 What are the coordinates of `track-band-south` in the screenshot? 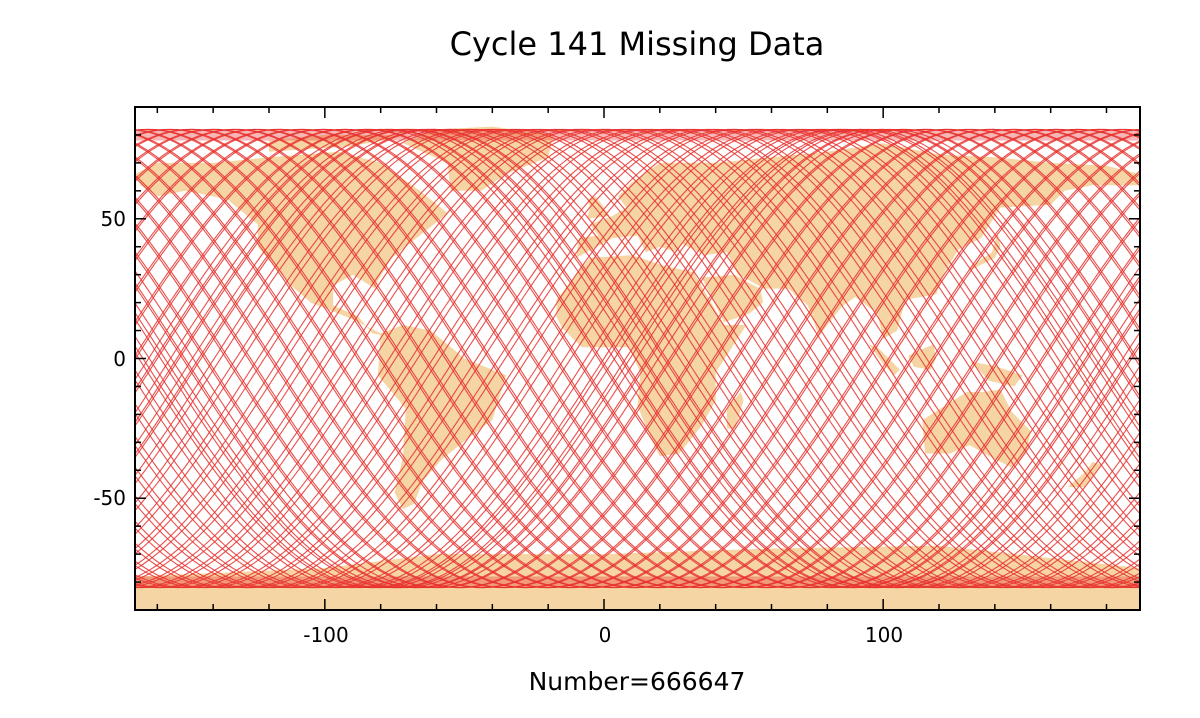 It's located at (637, 582).